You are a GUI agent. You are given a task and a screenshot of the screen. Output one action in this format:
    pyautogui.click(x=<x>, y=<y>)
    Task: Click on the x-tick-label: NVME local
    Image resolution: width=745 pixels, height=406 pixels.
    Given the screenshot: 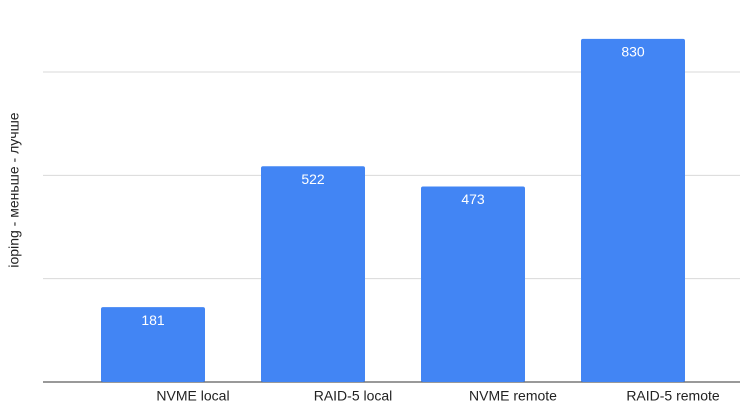 What is the action you would take?
    pyautogui.click(x=192, y=396)
    